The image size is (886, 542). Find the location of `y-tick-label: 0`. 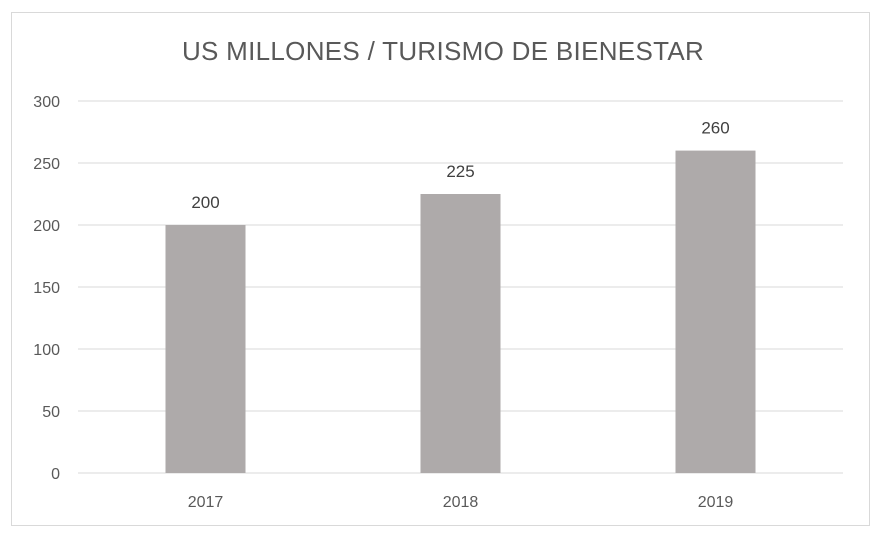

y-tick-label: 0 is located at coordinates (55, 474).